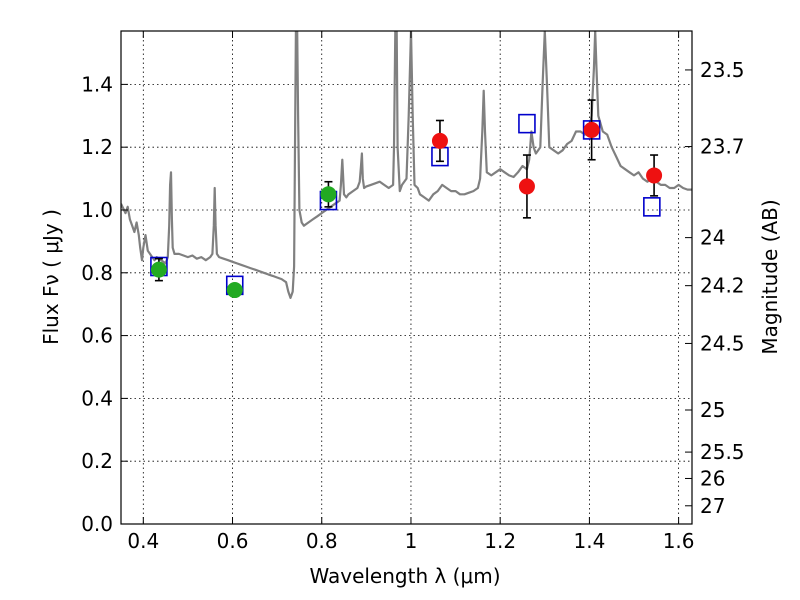 The image size is (800, 600). What do you see at coordinates (97, 84) in the screenshot?
I see `y-tick-label: 1.4` at bounding box center [97, 84].